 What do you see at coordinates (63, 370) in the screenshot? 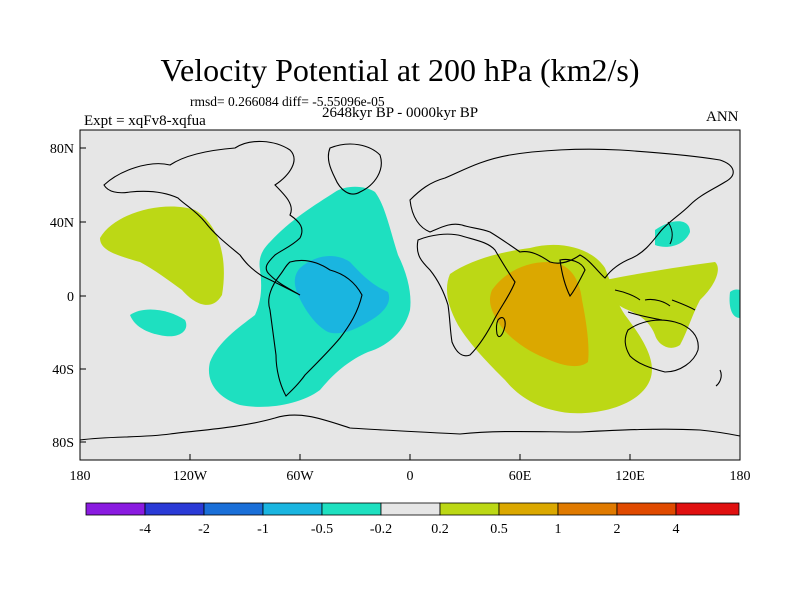
I see `lat-label-40s: 40S` at bounding box center [63, 370].